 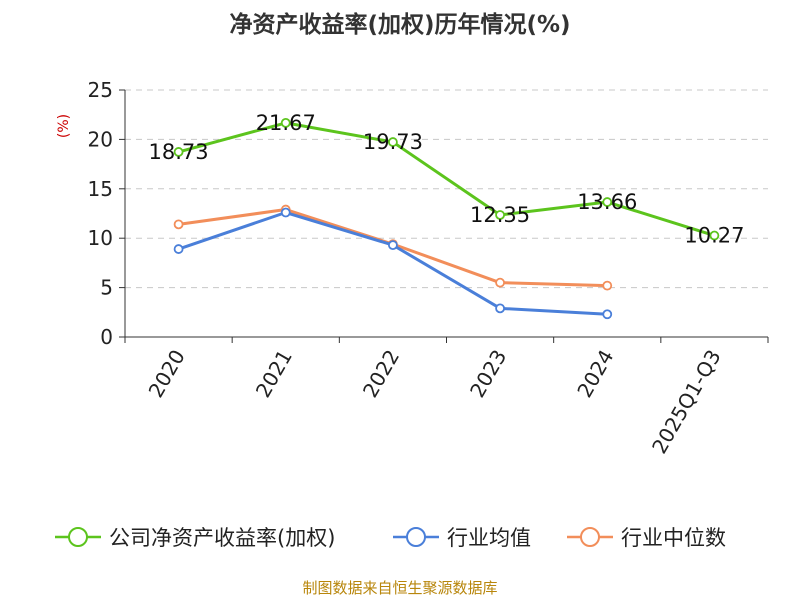 What do you see at coordinates (167, 374) in the screenshot?
I see `x-tick-label: 2020` at bounding box center [167, 374].